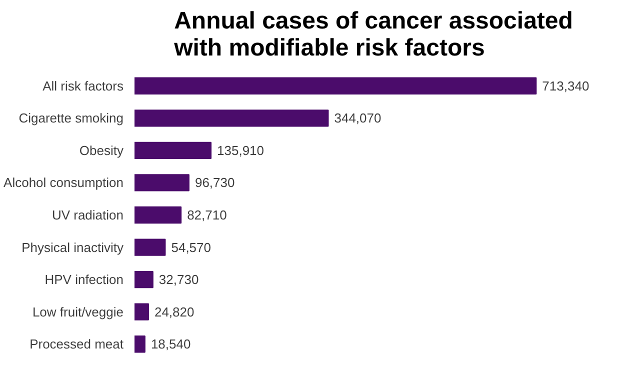  What do you see at coordinates (83, 86) in the screenshot?
I see `y-tick-label: All risk factors` at bounding box center [83, 86].